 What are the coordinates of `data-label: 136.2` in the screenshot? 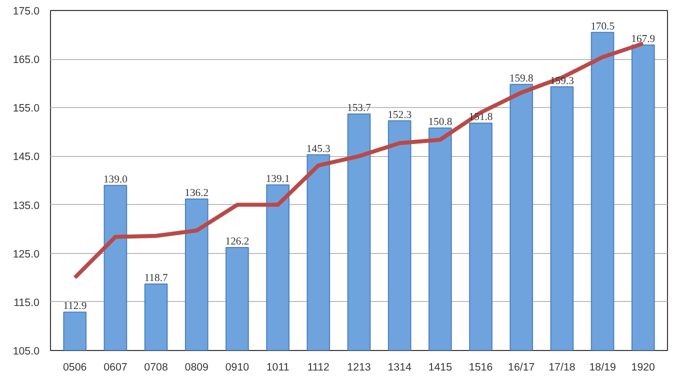 It's located at (196, 193).